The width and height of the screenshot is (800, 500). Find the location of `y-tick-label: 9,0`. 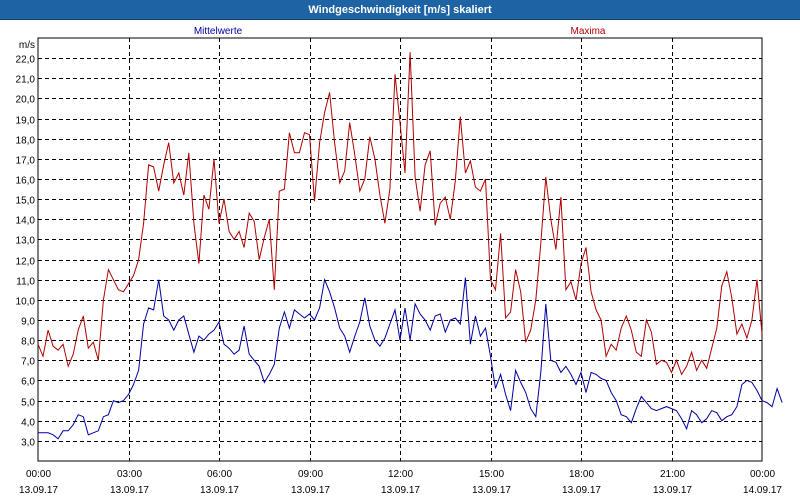

y-tick-label: 9,0 is located at coordinates (28, 322).